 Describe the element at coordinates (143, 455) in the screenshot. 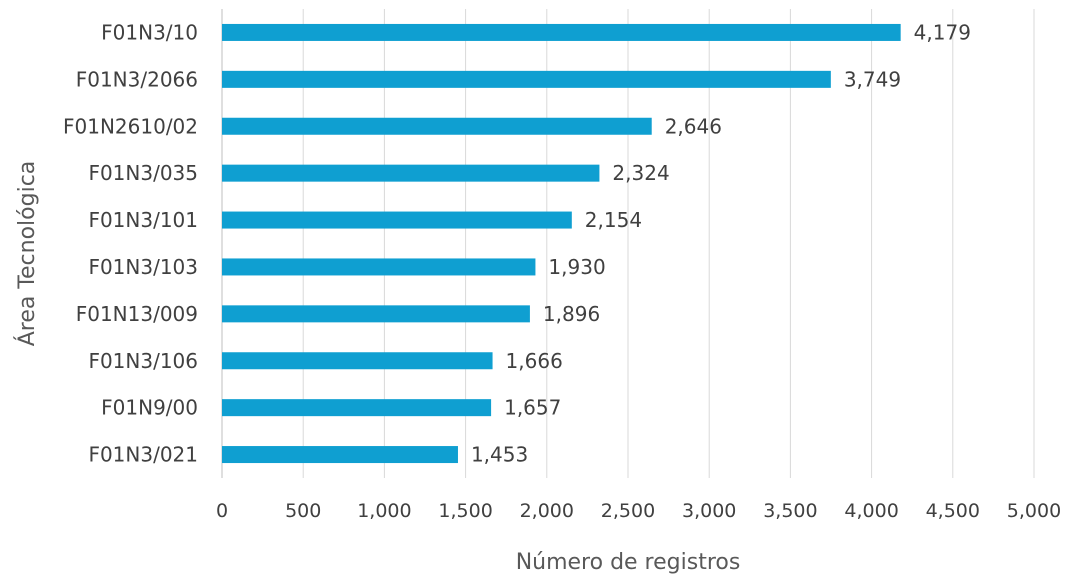

I see `category-label: F01N3/021` at that location.